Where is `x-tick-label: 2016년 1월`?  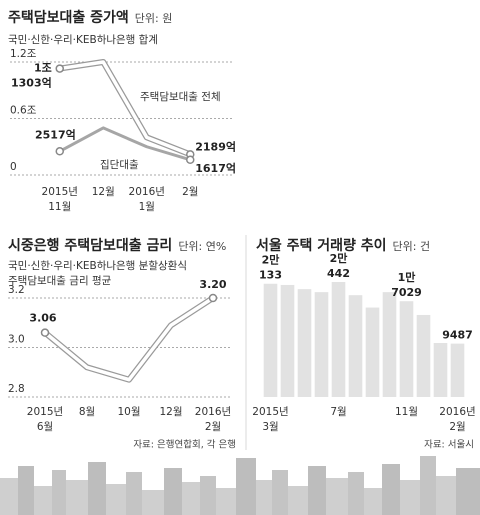 x-tick-label: 2016년 1월 is located at coordinates (147, 199).